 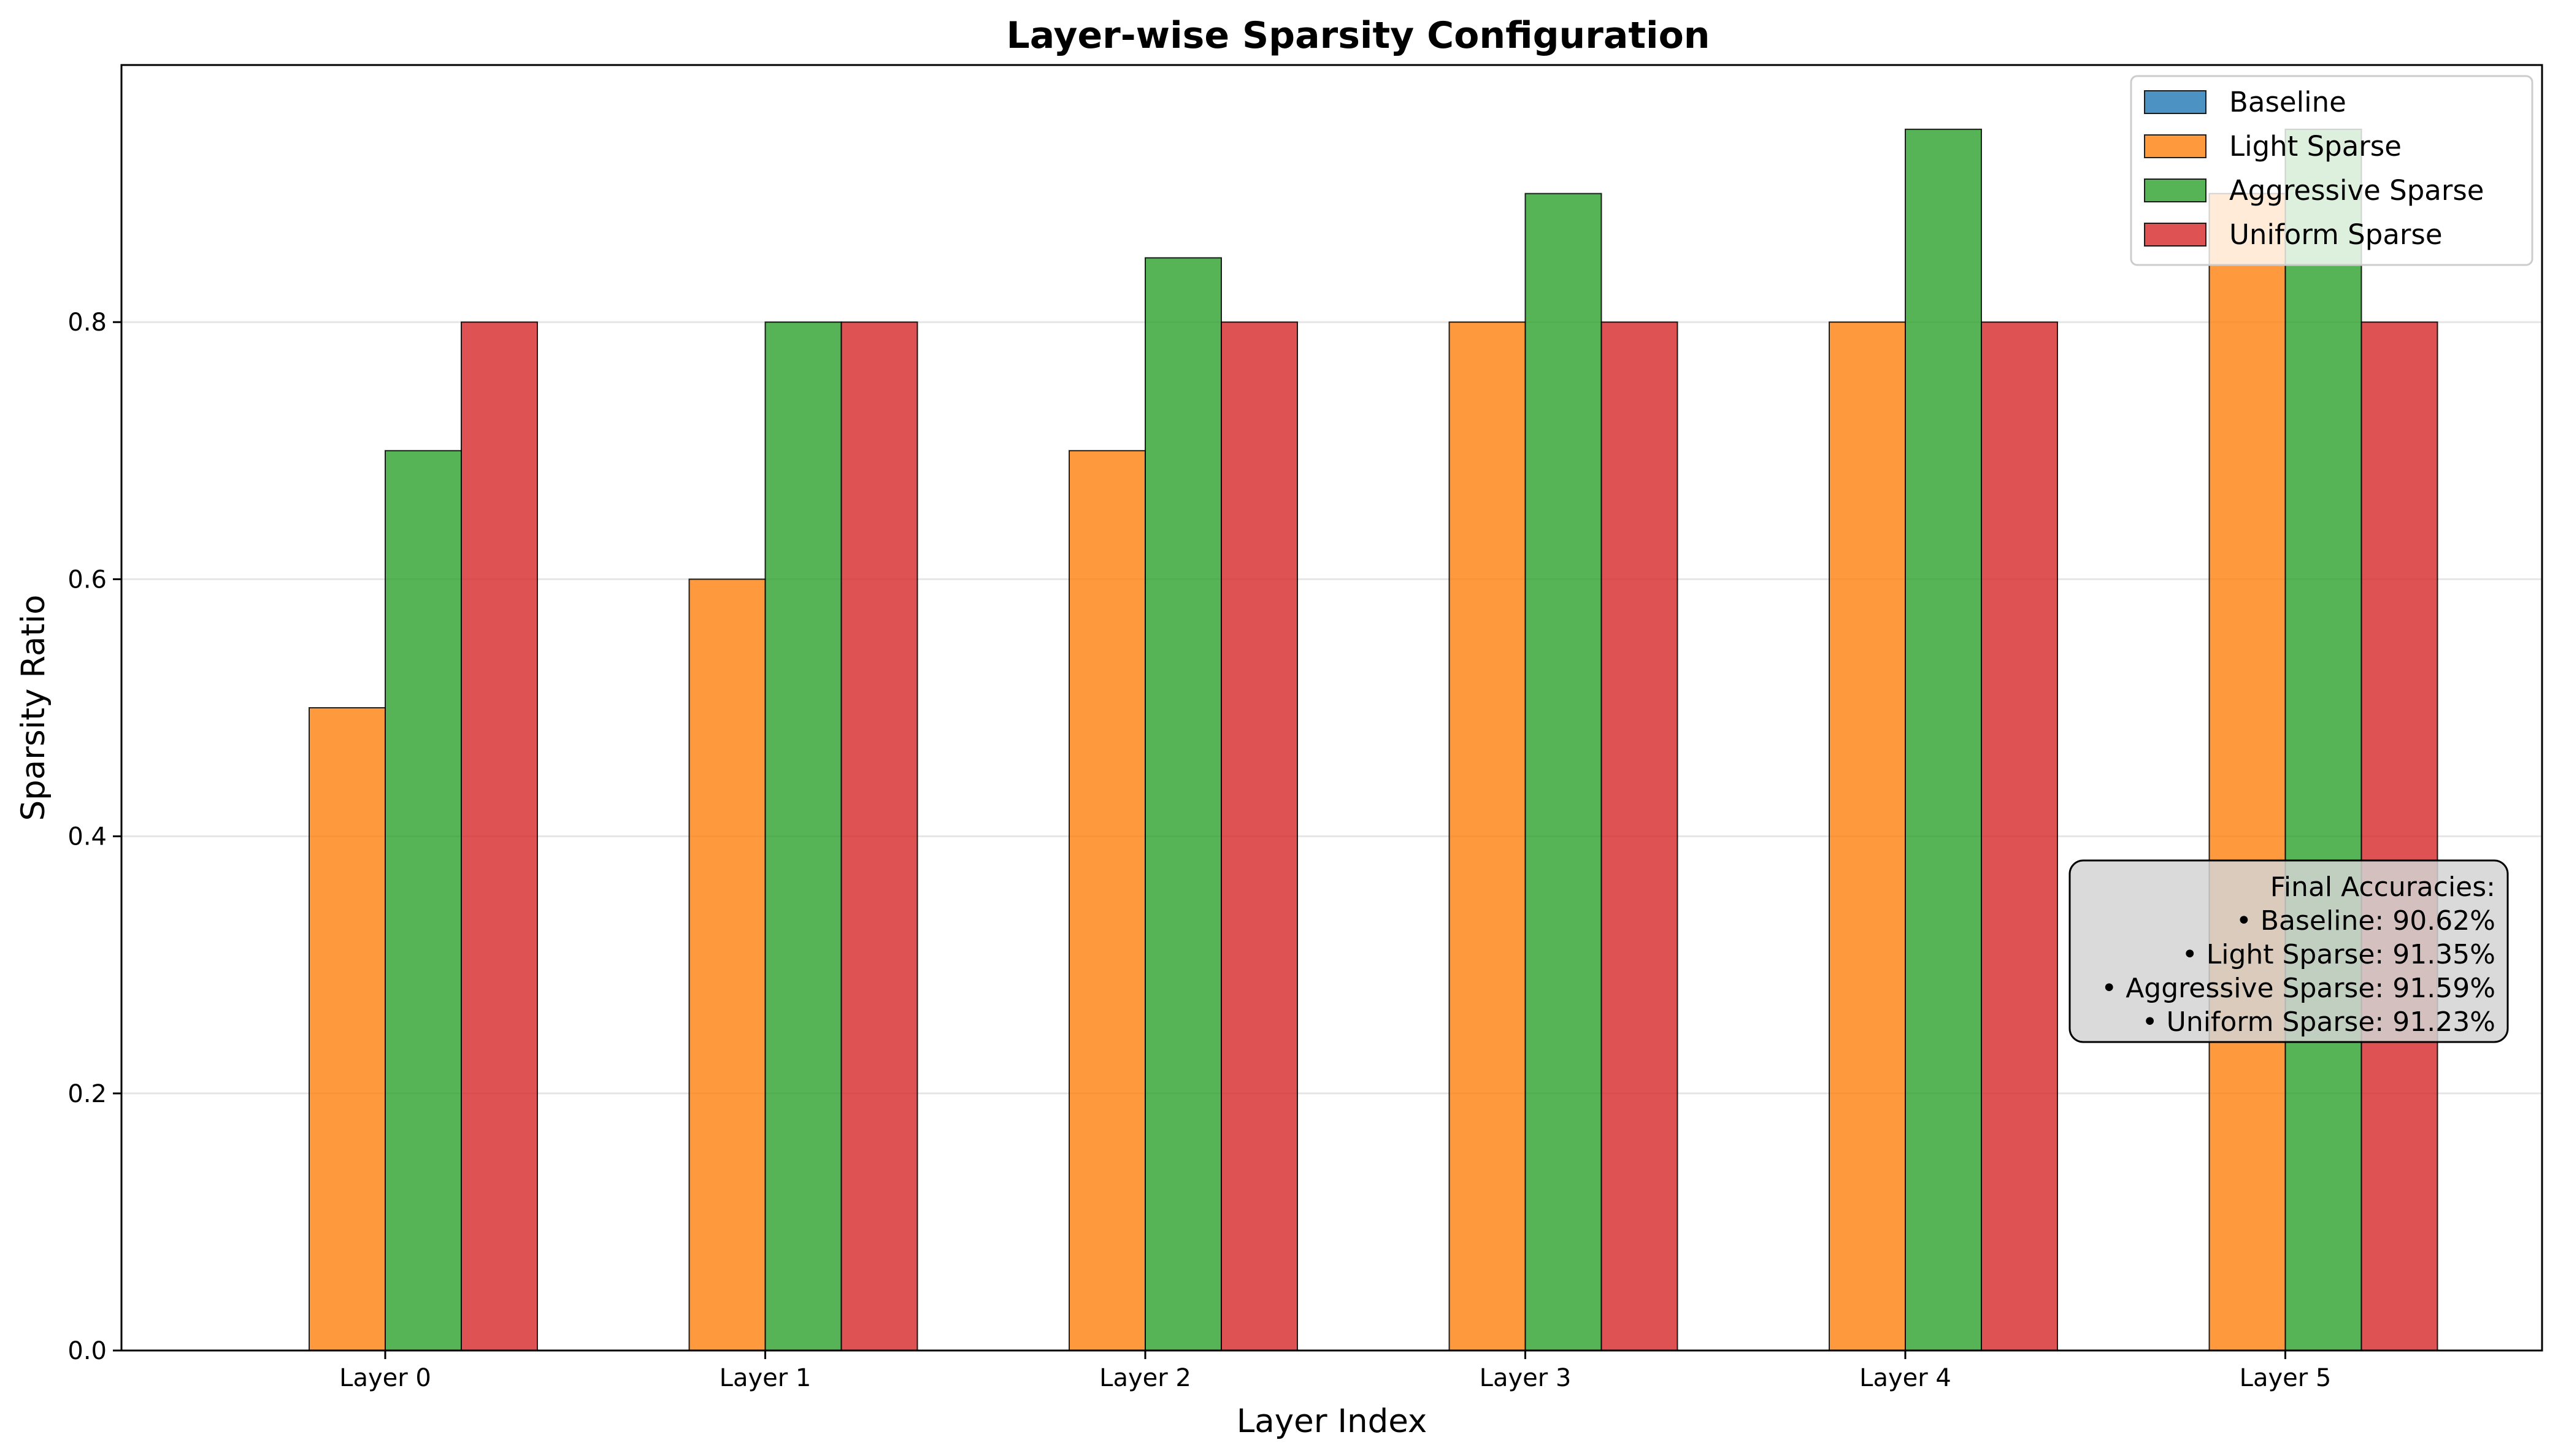 I want to click on legend-label: Aggressive Sparse, so click(x=2356, y=190).